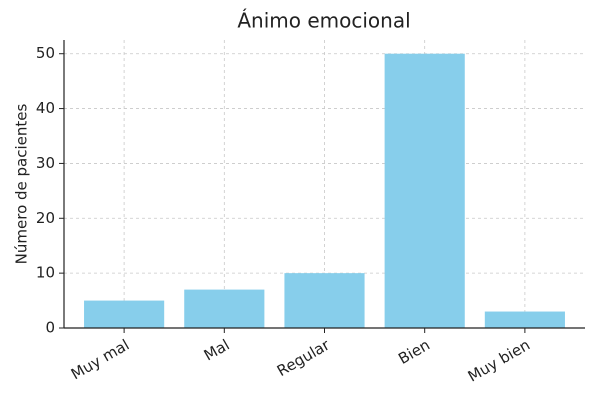 The image size is (600, 400). I want to click on x-tick-label: Mal, so click(217, 350).